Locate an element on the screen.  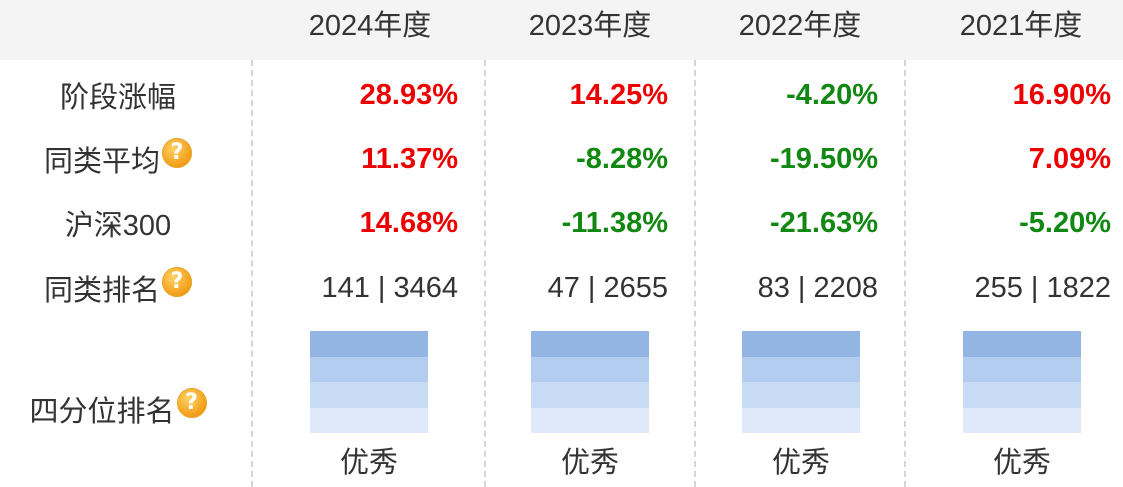
stage-return-value-2023: 14.25% is located at coordinates (618, 95).